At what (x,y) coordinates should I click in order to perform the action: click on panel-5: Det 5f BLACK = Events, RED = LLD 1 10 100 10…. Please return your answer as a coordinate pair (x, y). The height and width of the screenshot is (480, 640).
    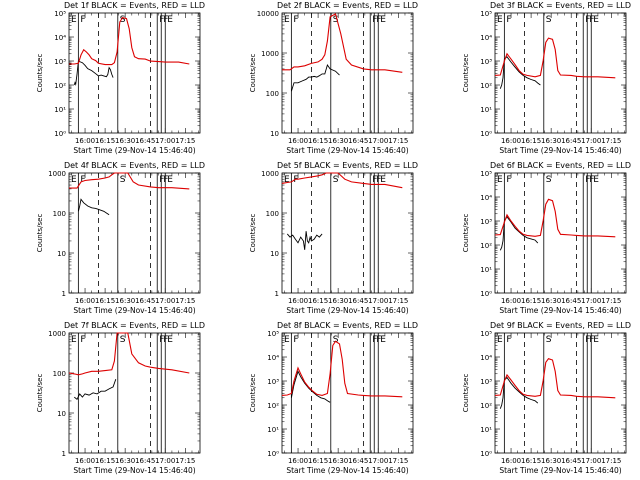
    Looking at the image, I should click on (333, 238).